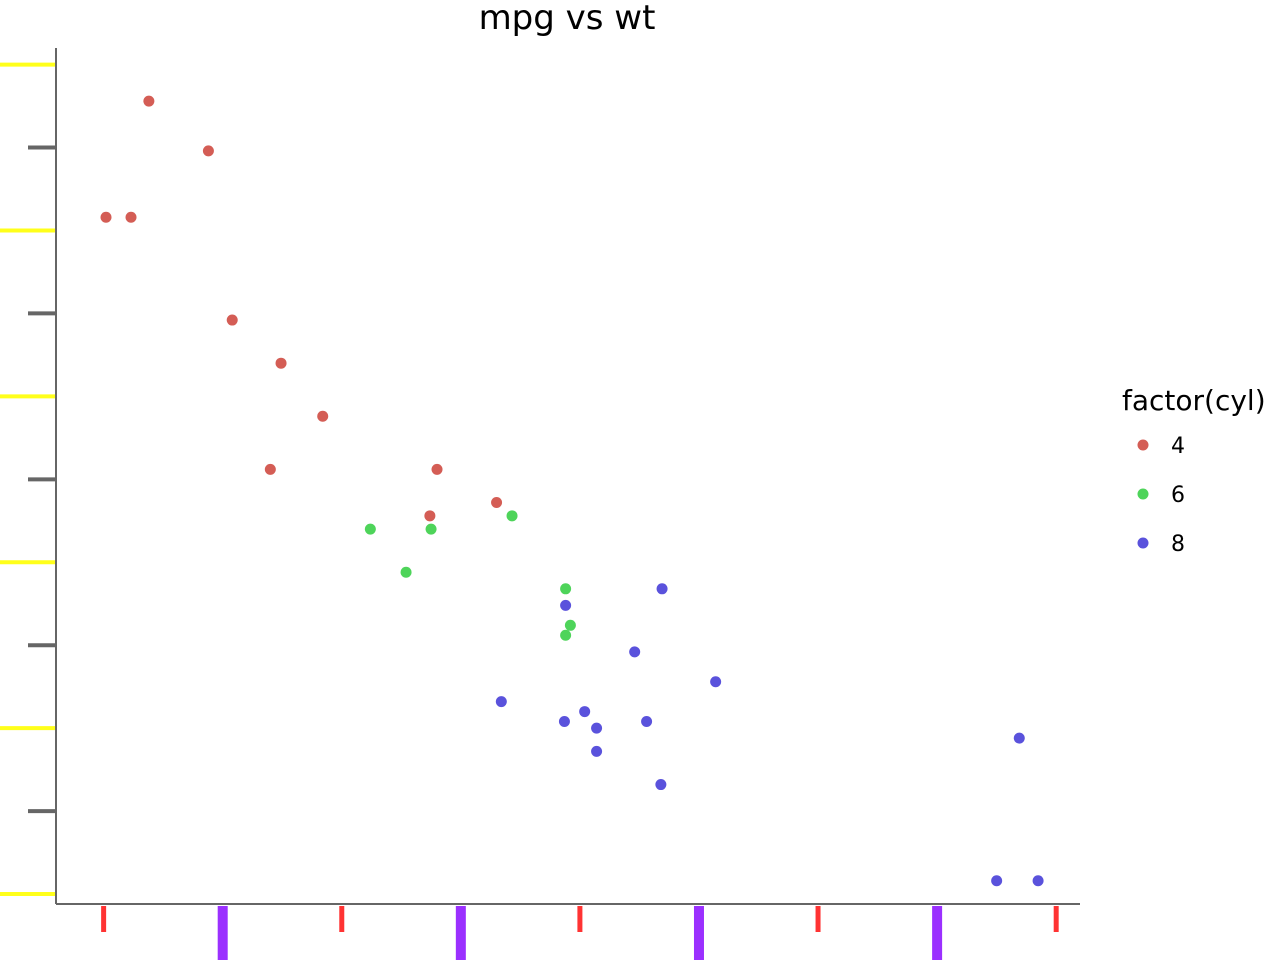 This screenshot has height=960, width=1280. What do you see at coordinates (1178, 544) in the screenshot?
I see `legend-label-8: 8` at bounding box center [1178, 544].